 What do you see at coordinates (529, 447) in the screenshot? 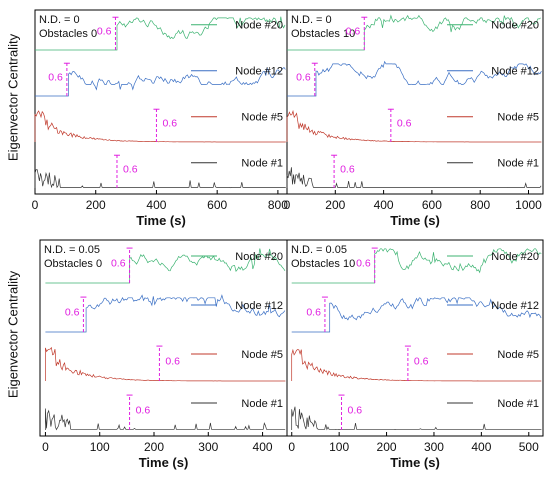
I see `x-tick-label: 500` at bounding box center [529, 447].